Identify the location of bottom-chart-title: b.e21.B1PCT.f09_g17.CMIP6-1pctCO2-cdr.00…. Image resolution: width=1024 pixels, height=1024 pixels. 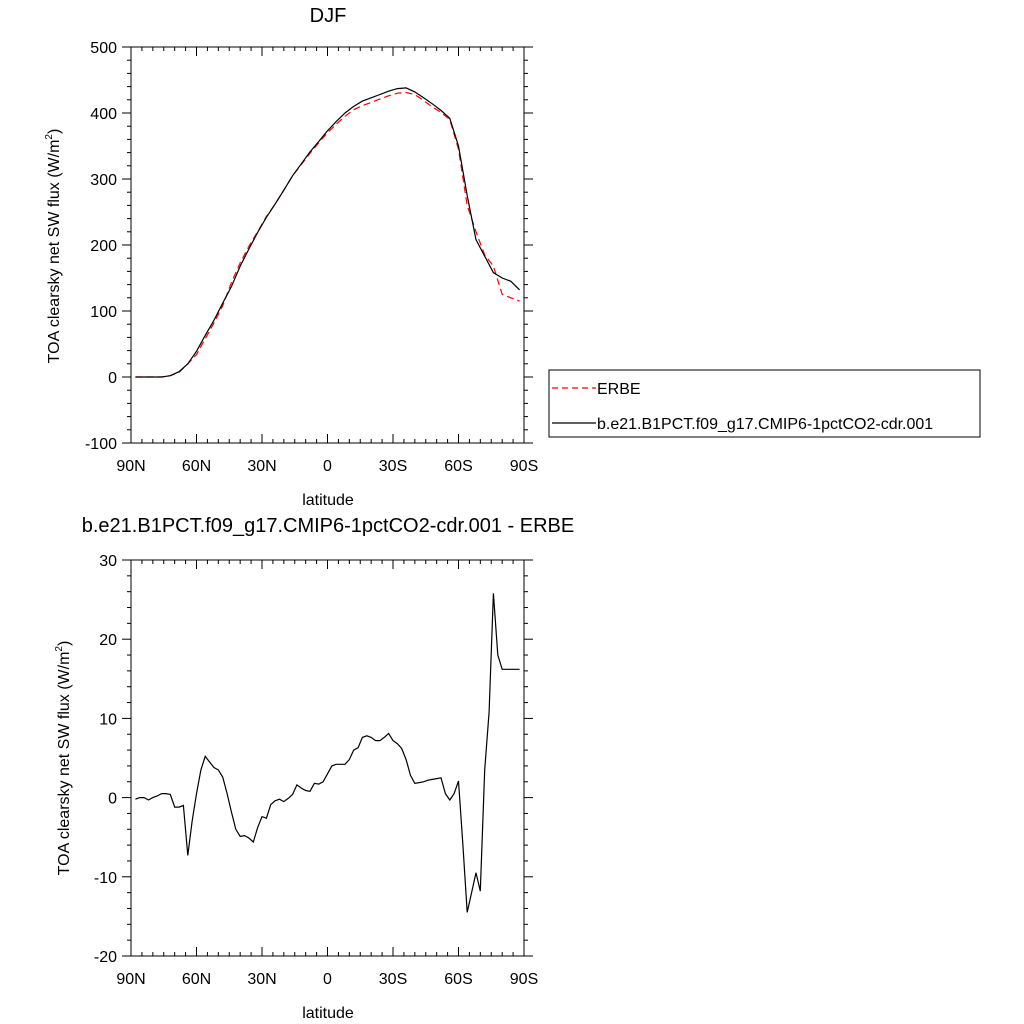
(328, 526).